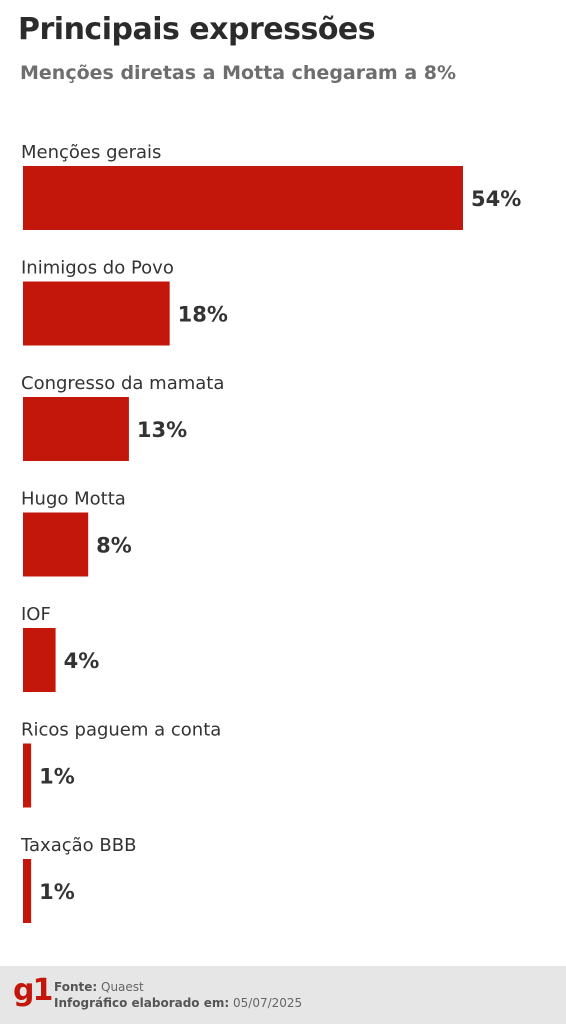 The width and height of the screenshot is (566, 1024). Describe the element at coordinates (36, 614) in the screenshot. I see `category-label-iof: IOF` at that location.